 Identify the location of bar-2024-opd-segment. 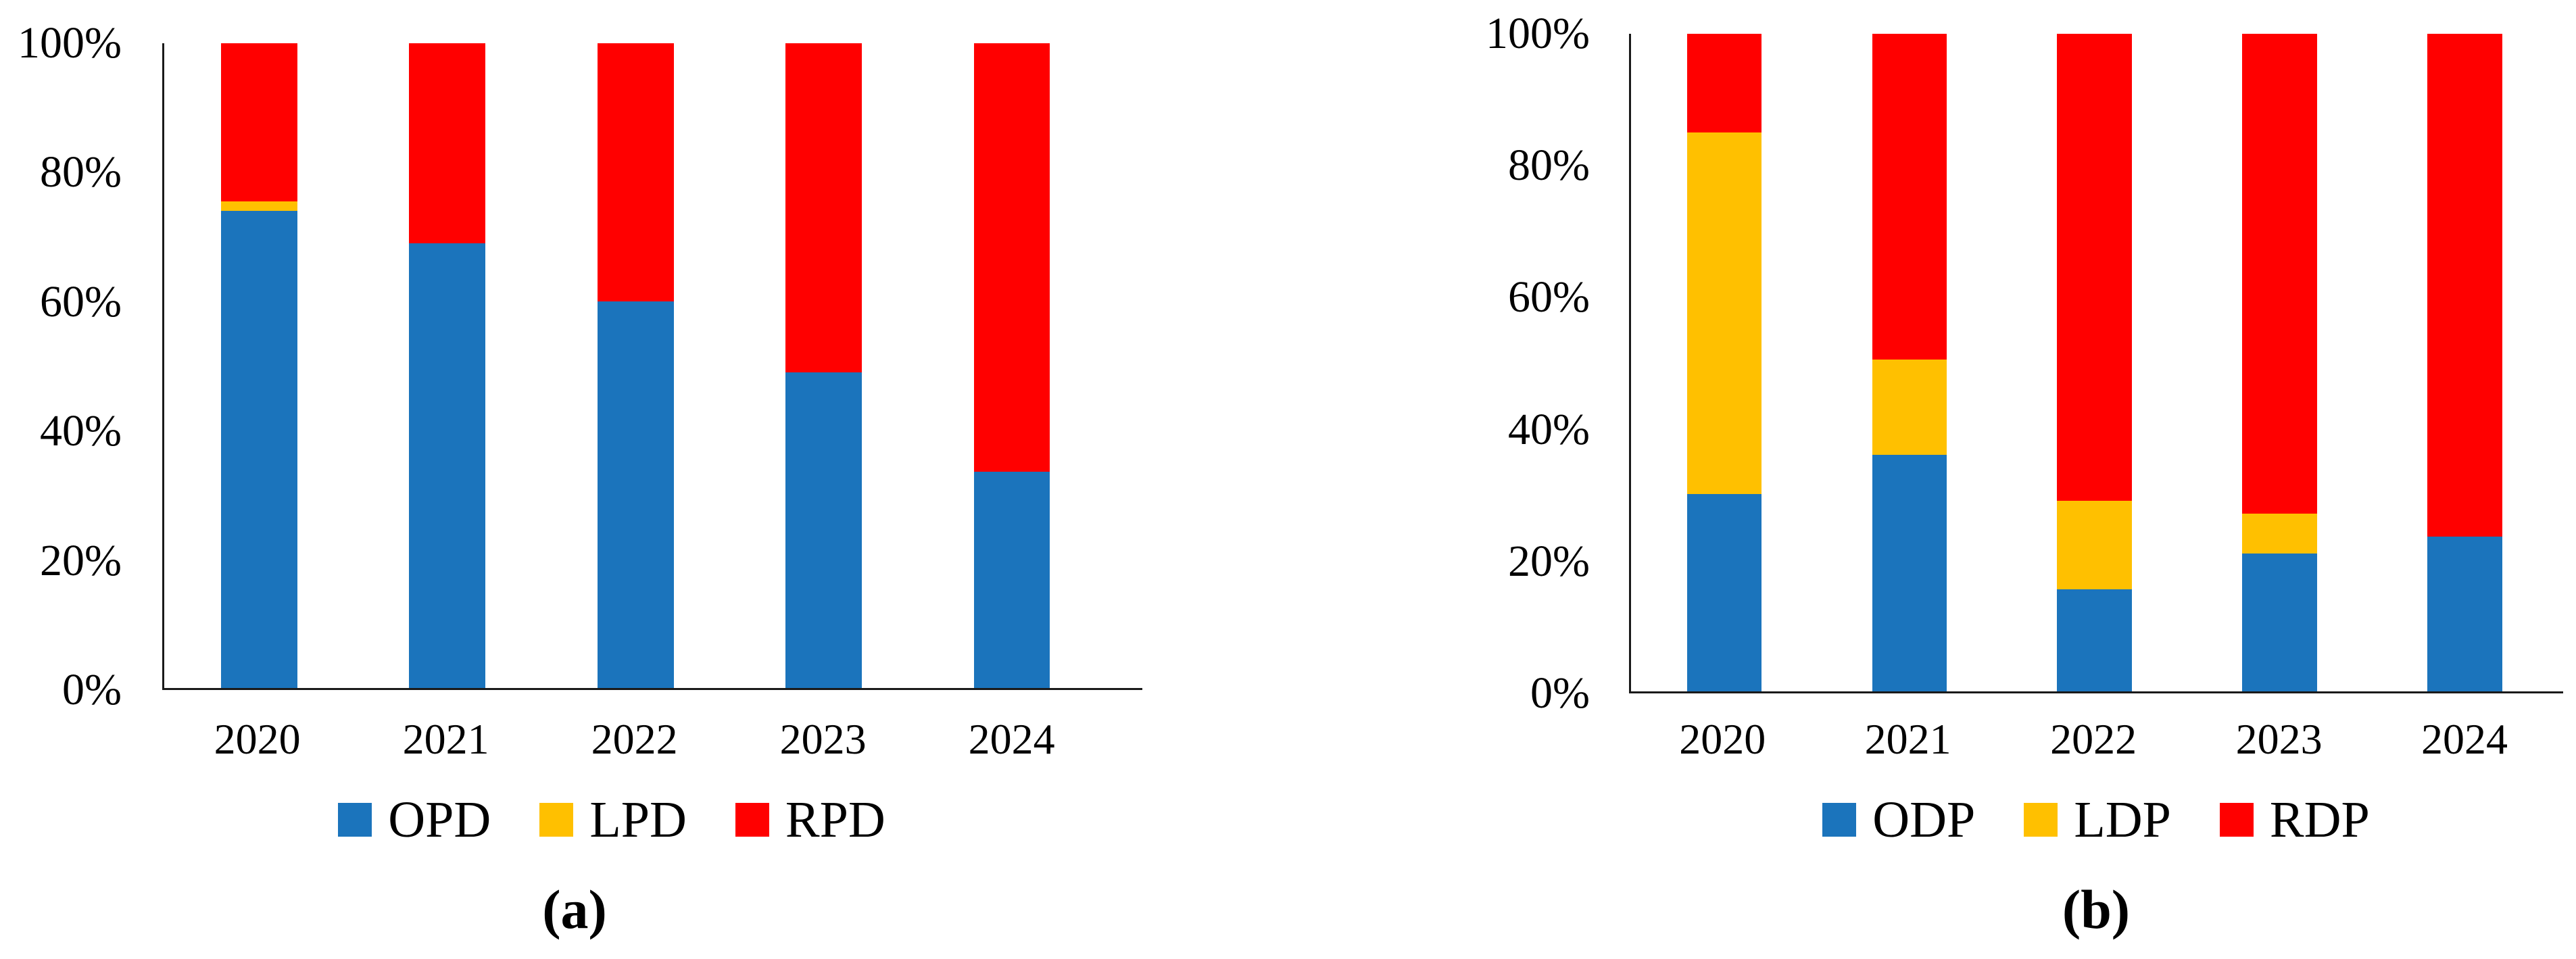
(1012, 580).